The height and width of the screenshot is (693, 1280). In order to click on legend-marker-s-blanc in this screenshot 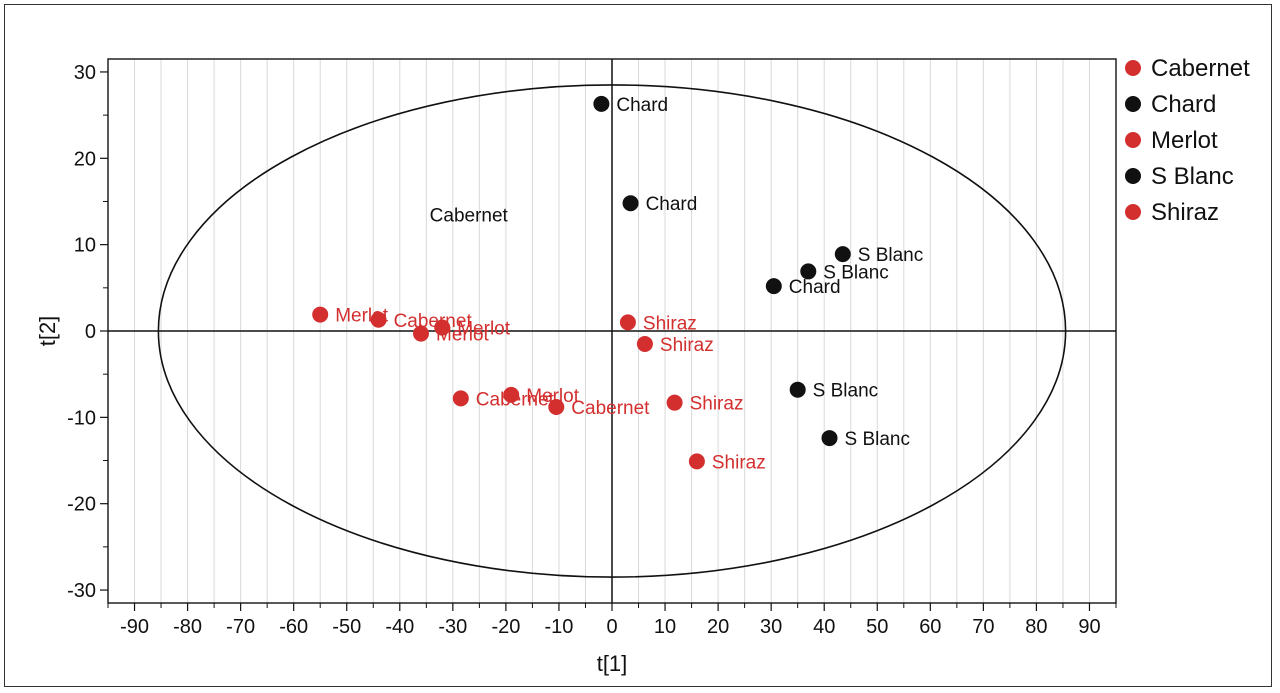, I will do `click(1133, 176)`.